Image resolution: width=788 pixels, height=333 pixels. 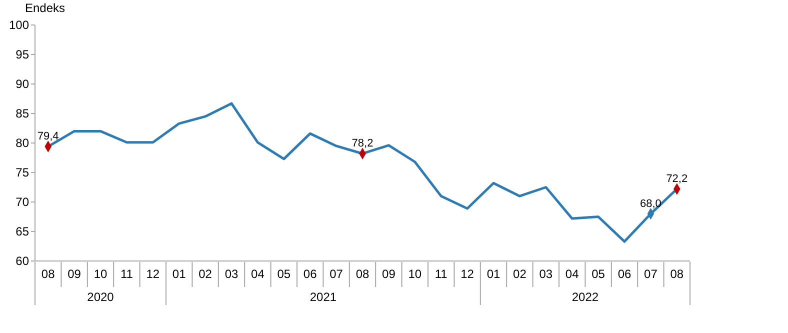 I want to click on data-label: 68,0, so click(x=651, y=204).